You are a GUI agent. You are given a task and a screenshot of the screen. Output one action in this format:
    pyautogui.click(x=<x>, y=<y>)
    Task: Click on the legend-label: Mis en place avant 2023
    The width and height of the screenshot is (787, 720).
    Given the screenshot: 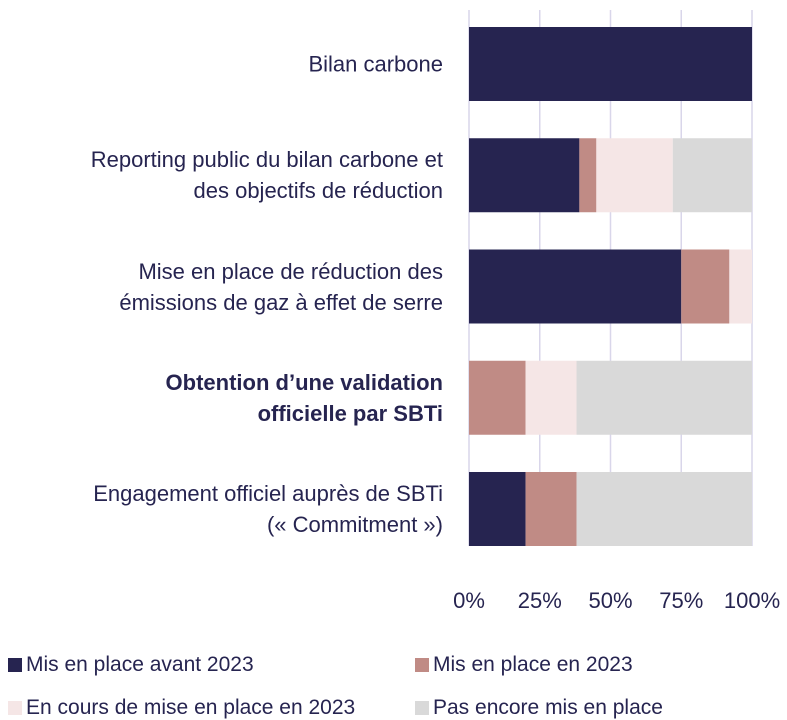 What is the action you would take?
    pyautogui.click(x=140, y=664)
    